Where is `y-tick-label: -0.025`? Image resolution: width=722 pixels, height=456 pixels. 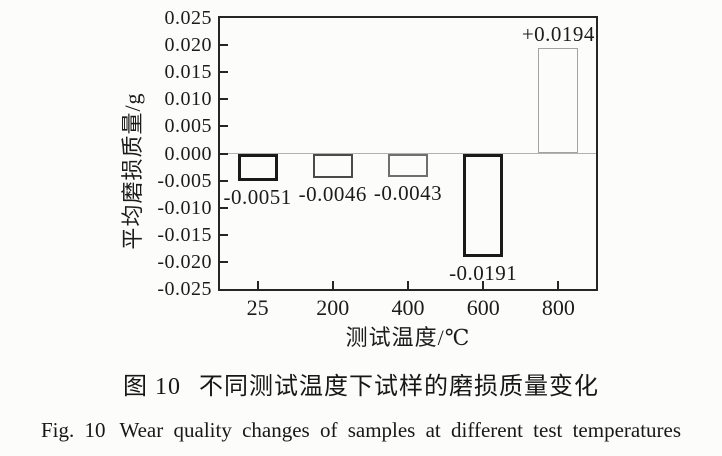
y-tick-label: -0.025 is located at coordinates (184, 289).